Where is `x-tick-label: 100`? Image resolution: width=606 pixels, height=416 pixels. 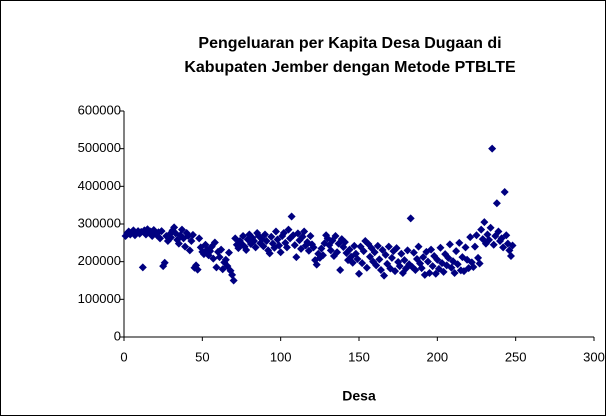 x-tick-label: 100 is located at coordinates (281, 356).